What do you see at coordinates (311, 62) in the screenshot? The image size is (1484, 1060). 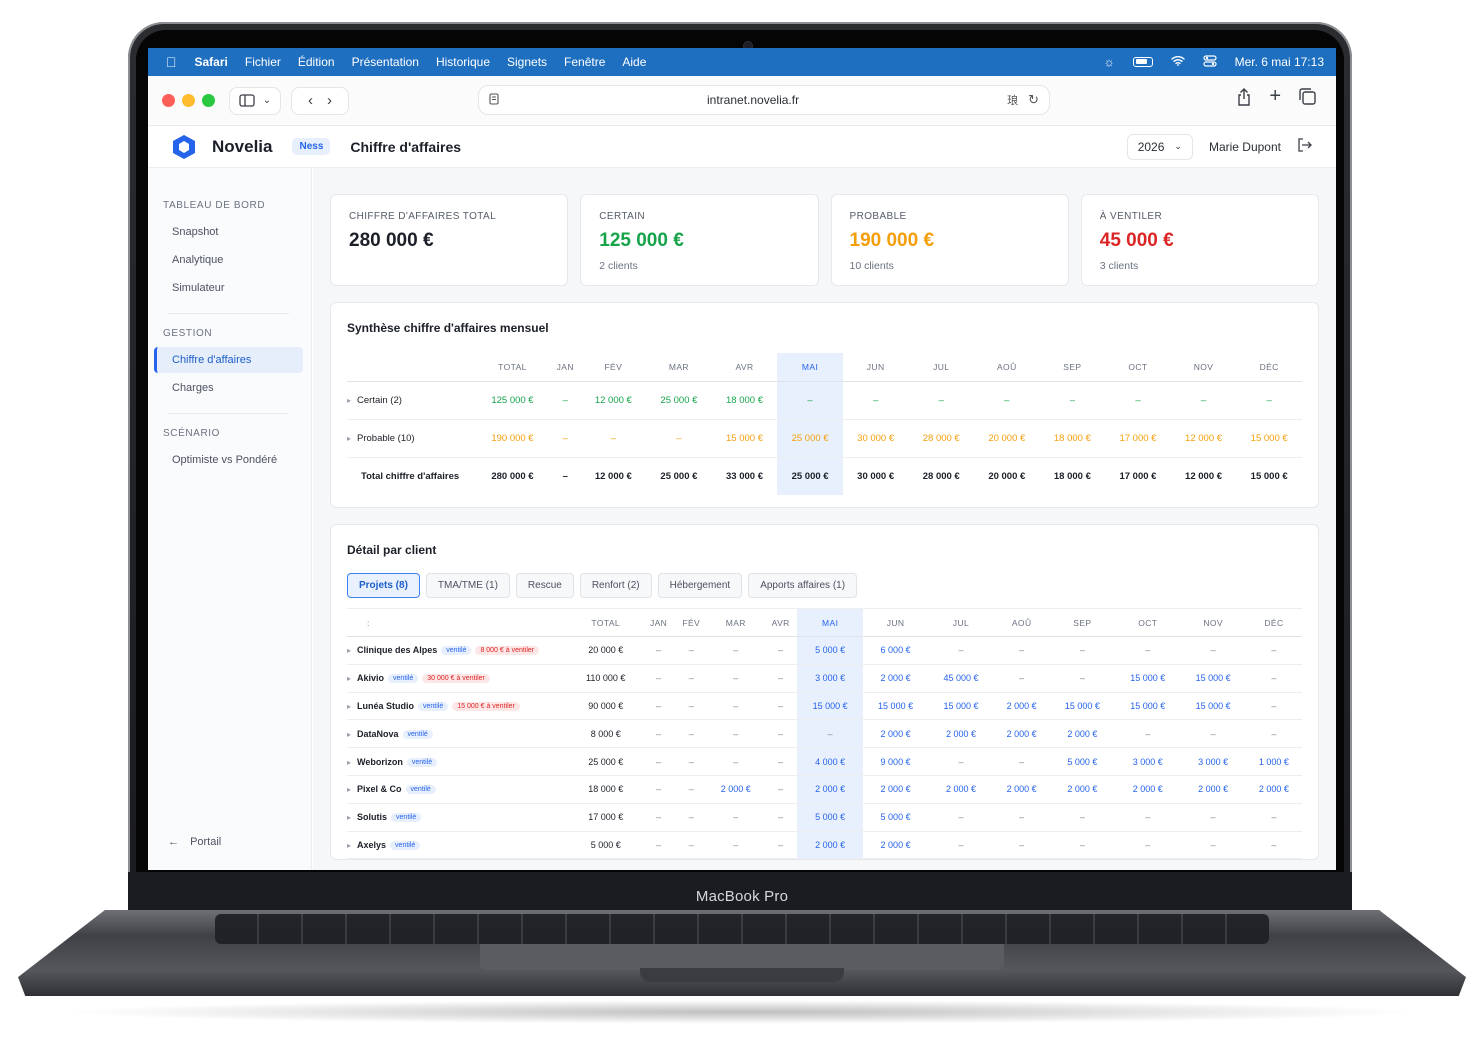 I see `menu-item-edition: Édition` at bounding box center [311, 62].